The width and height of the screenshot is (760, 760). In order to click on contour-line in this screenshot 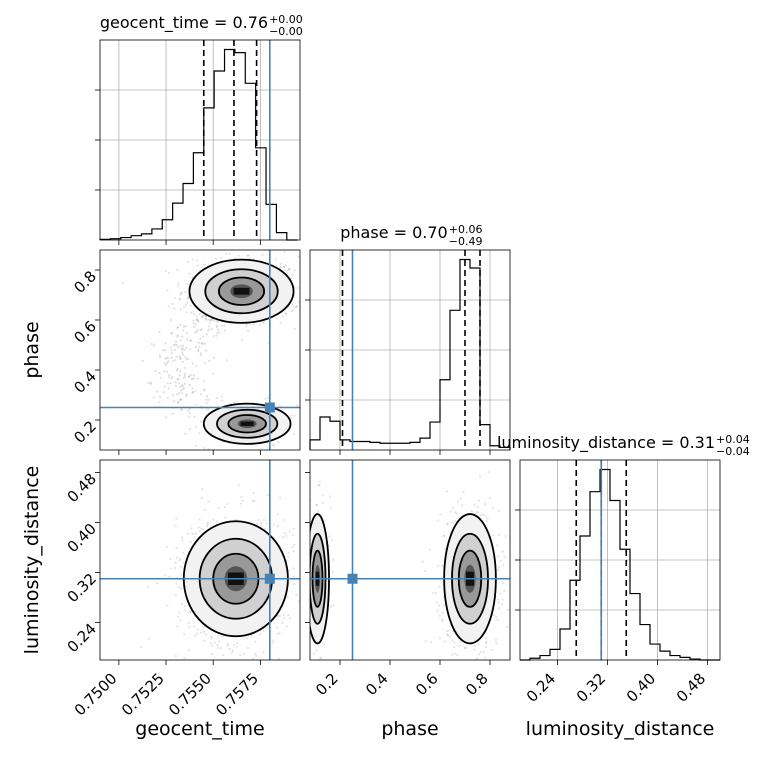, I will do `click(241, 291)`.